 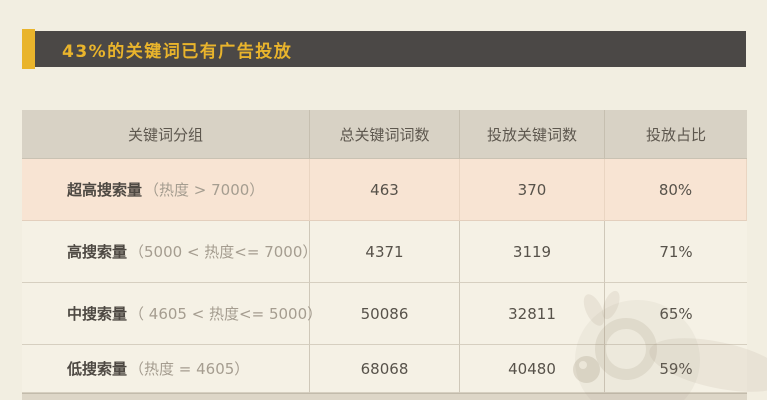 What do you see at coordinates (189, 369) in the screenshot?
I see `group-condition: （热度 = 4605）` at bounding box center [189, 369].